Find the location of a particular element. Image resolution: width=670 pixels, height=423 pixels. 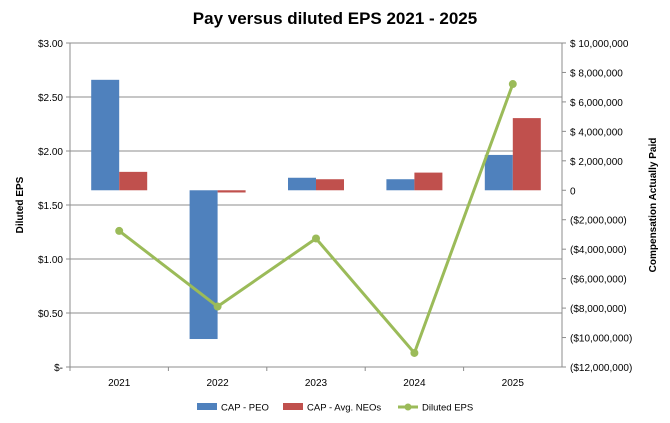

x-tick-label: 2025 is located at coordinates (513, 383).